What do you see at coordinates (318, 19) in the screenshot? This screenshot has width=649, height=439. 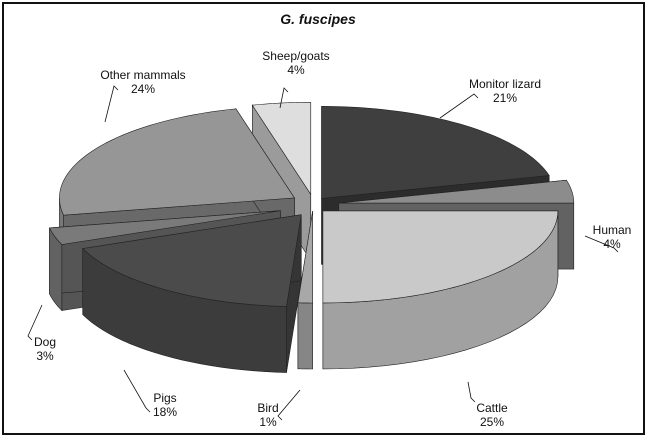 I see `chart-title: G. fuscipes` at bounding box center [318, 19].